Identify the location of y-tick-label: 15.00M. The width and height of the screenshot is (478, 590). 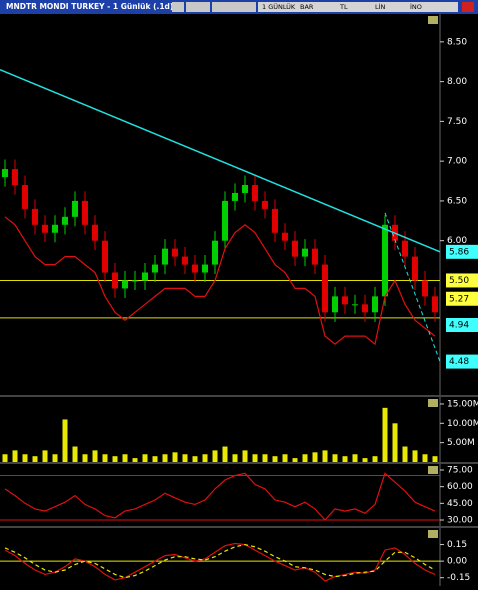
(462, 404).